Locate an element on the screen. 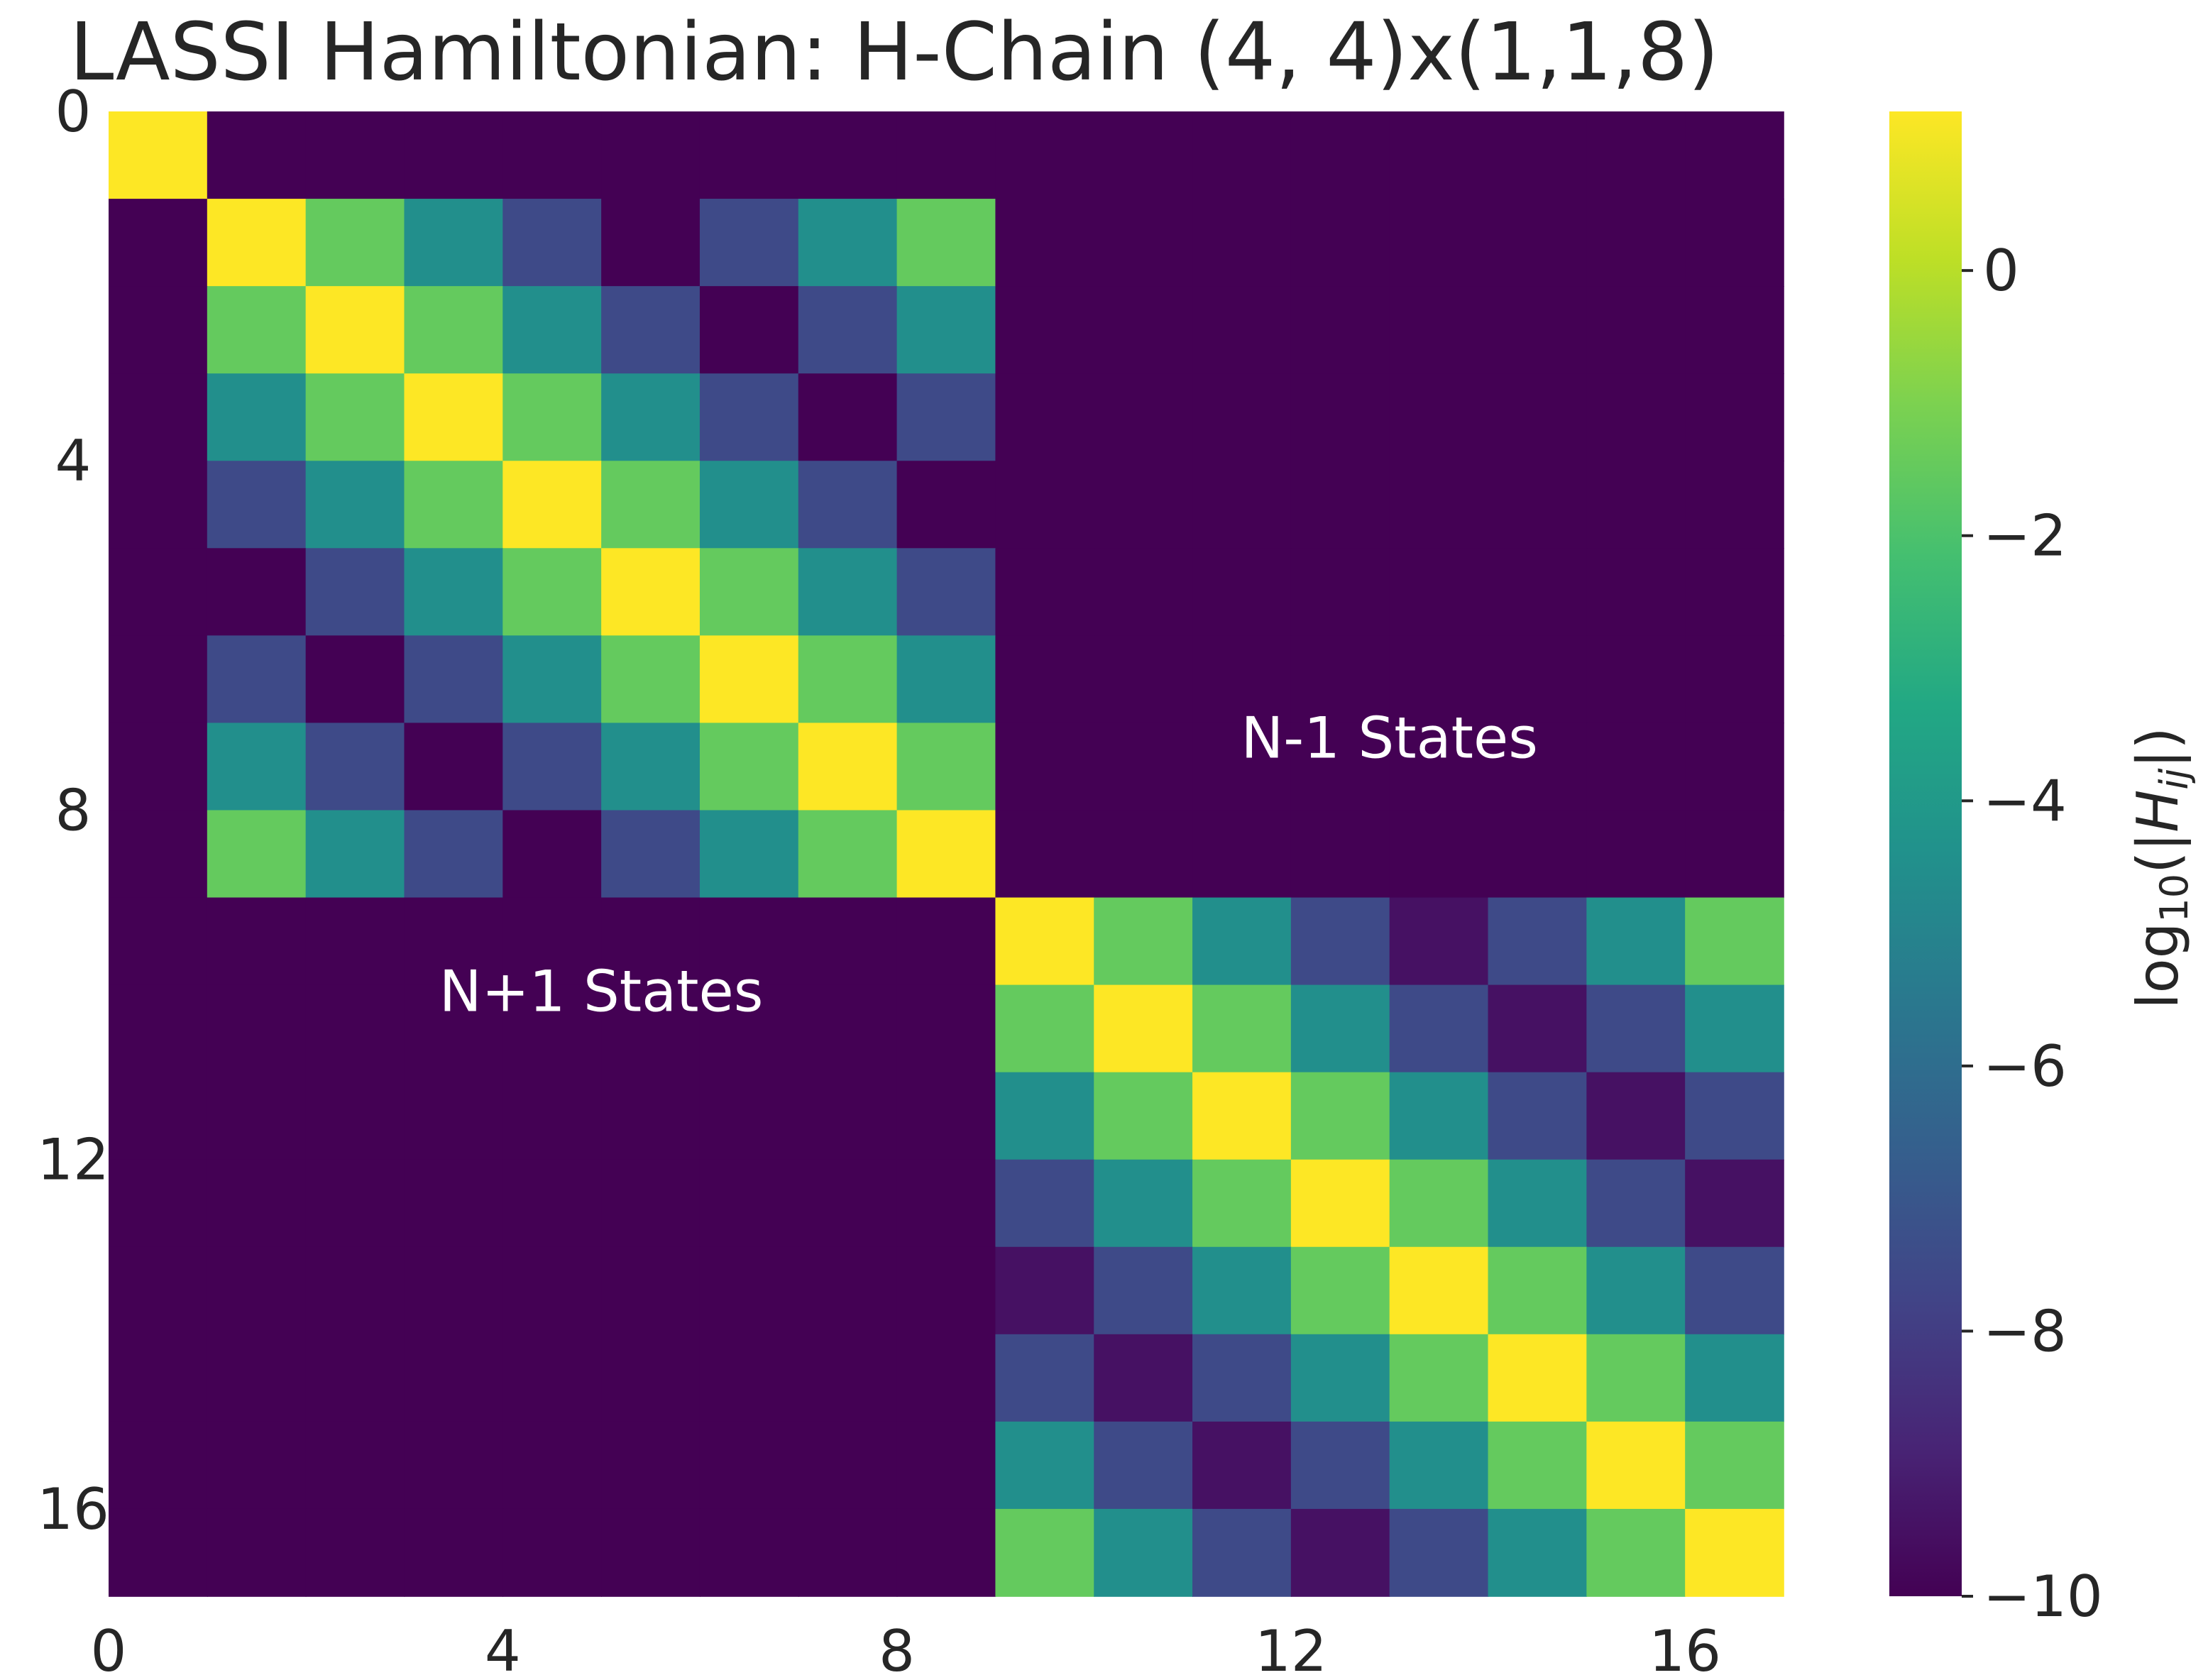  y-tick-label: 0 is located at coordinates (73, 112).